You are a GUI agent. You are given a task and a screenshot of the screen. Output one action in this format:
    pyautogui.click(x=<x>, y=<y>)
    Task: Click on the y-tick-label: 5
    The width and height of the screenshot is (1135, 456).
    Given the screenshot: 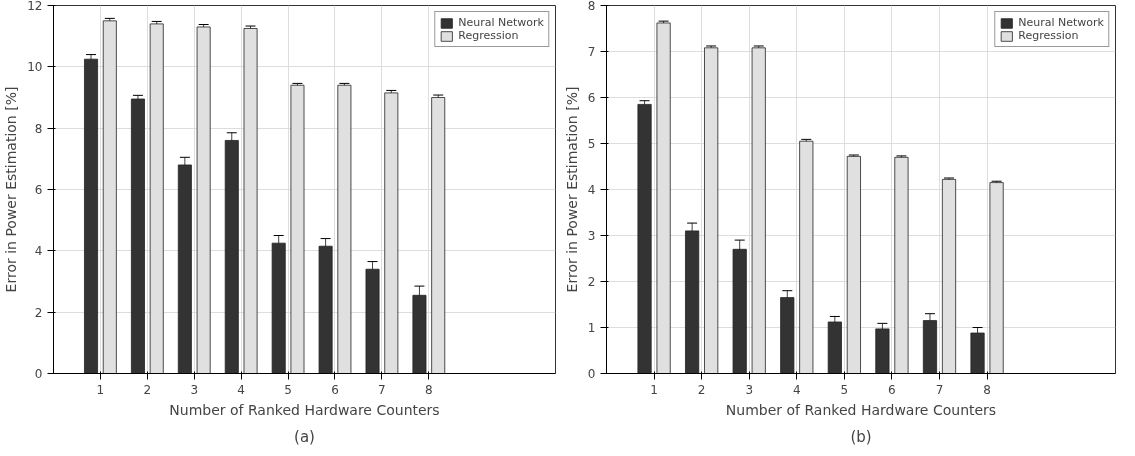 What is the action you would take?
    pyautogui.click(x=591, y=144)
    